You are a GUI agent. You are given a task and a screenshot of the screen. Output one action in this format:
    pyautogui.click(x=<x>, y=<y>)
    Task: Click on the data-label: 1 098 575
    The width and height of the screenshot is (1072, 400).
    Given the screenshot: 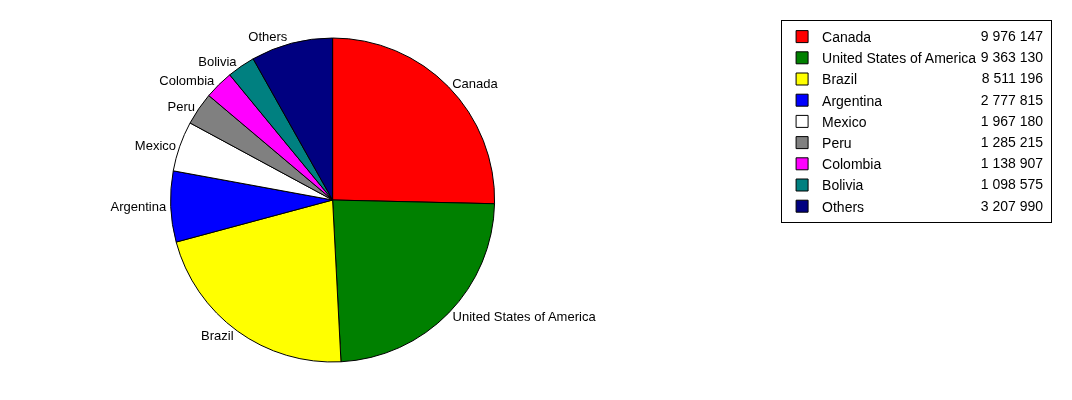 What is the action you would take?
    pyautogui.click(x=1012, y=184)
    